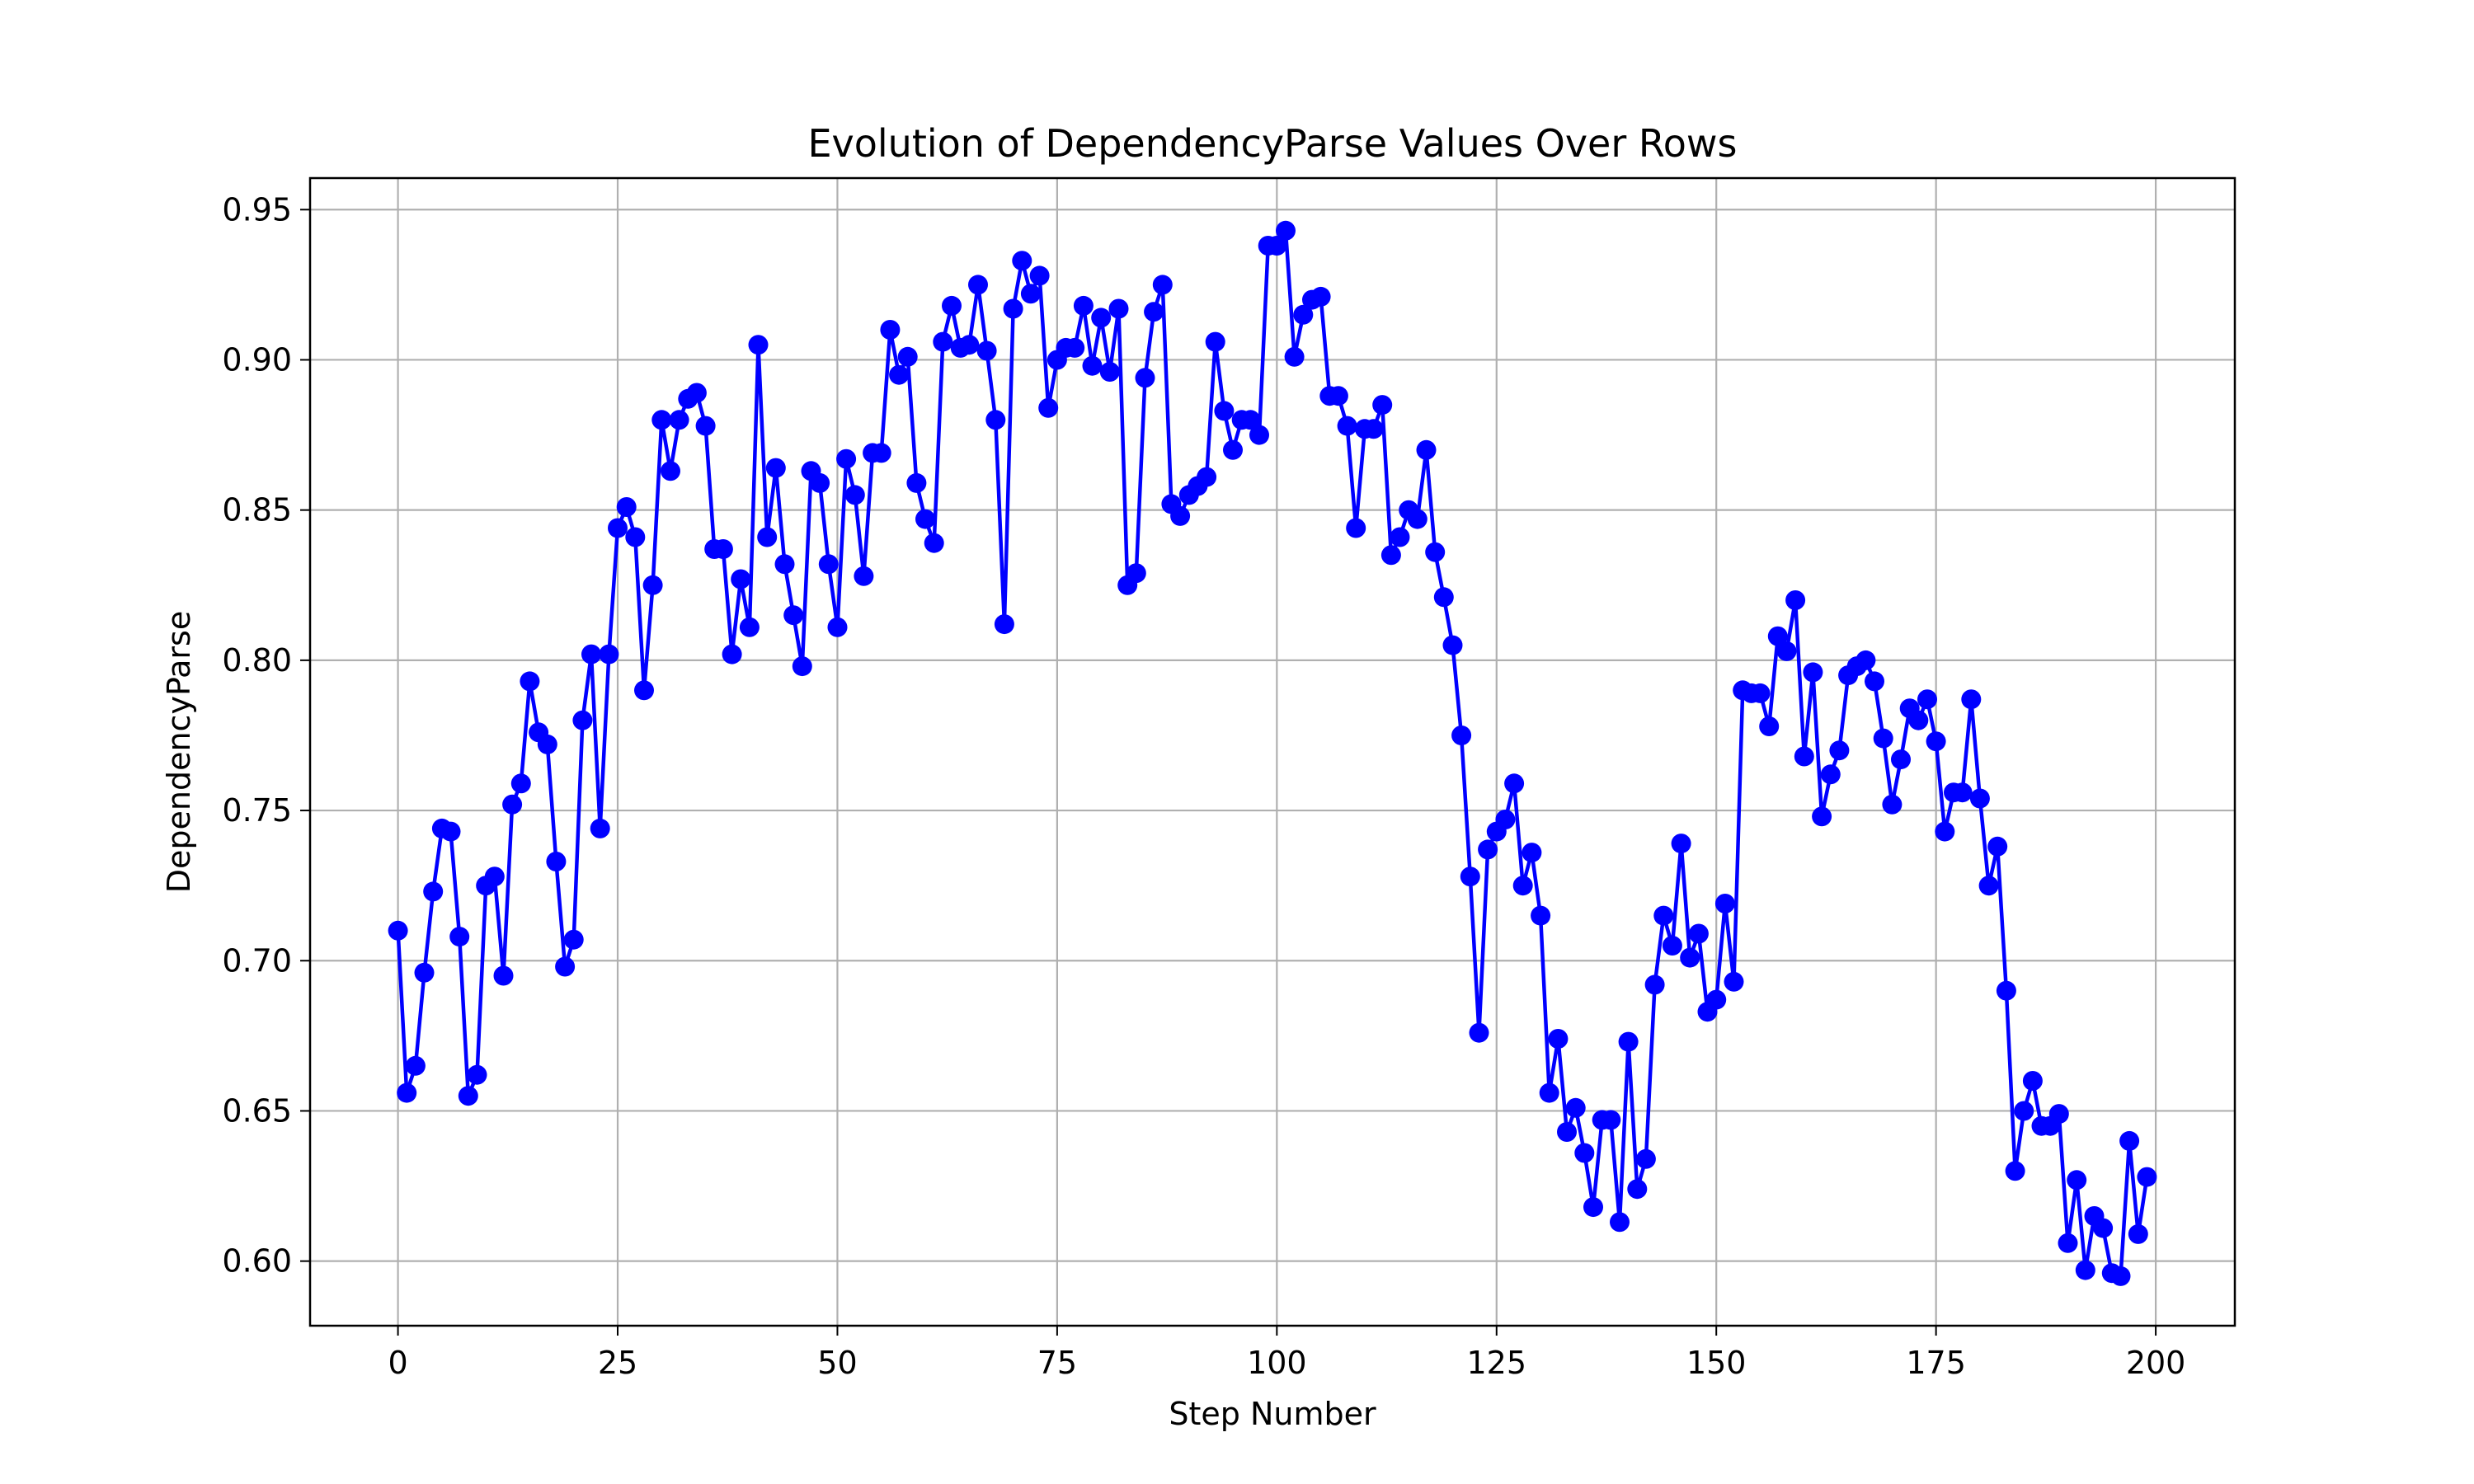  Describe the element at coordinates (1716, 1363) in the screenshot. I see `x-tick-label: 150` at that location.